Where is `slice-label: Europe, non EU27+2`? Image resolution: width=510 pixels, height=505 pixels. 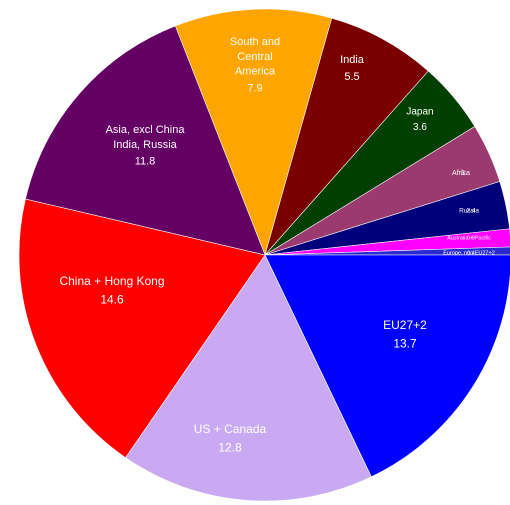
slice-label: Europe, non EU27+2 is located at coordinates (469, 253).